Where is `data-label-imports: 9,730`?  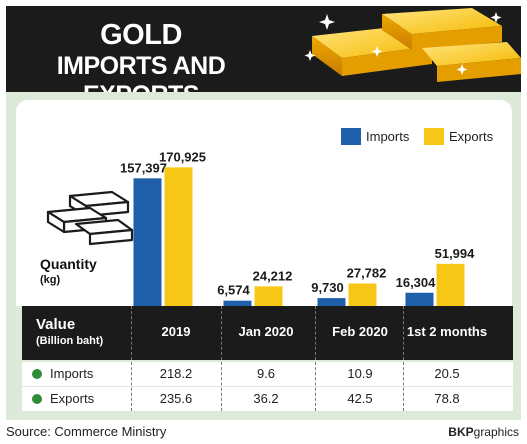
data-label-imports: 9,730 is located at coordinates (327, 287).